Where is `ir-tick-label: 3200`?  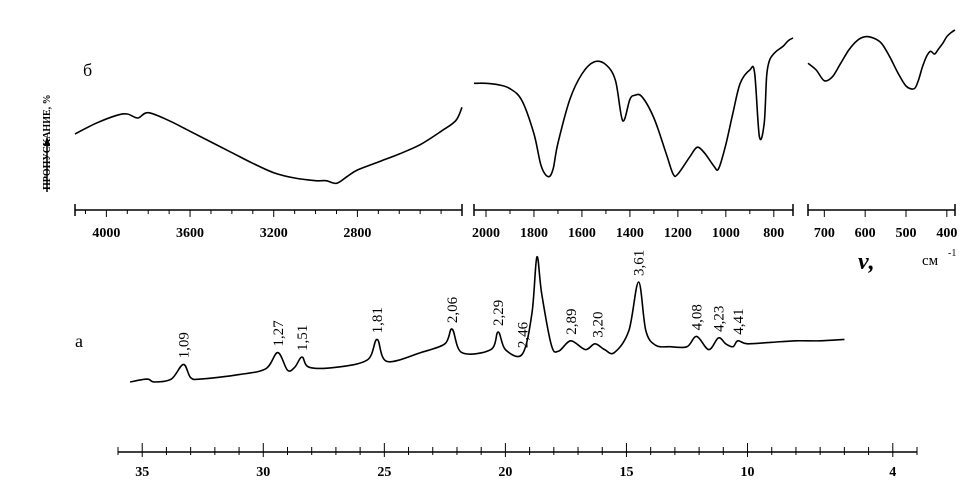 ir-tick-label: 3200 is located at coordinates (274, 233).